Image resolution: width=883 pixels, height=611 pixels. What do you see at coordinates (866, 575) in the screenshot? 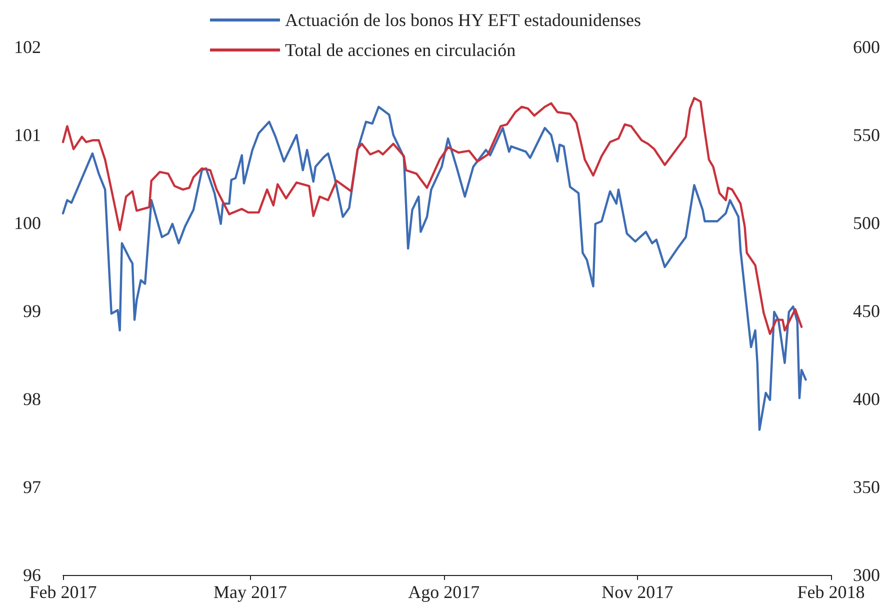
I see `y2-tick-label: 300` at bounding box center [866, 575].